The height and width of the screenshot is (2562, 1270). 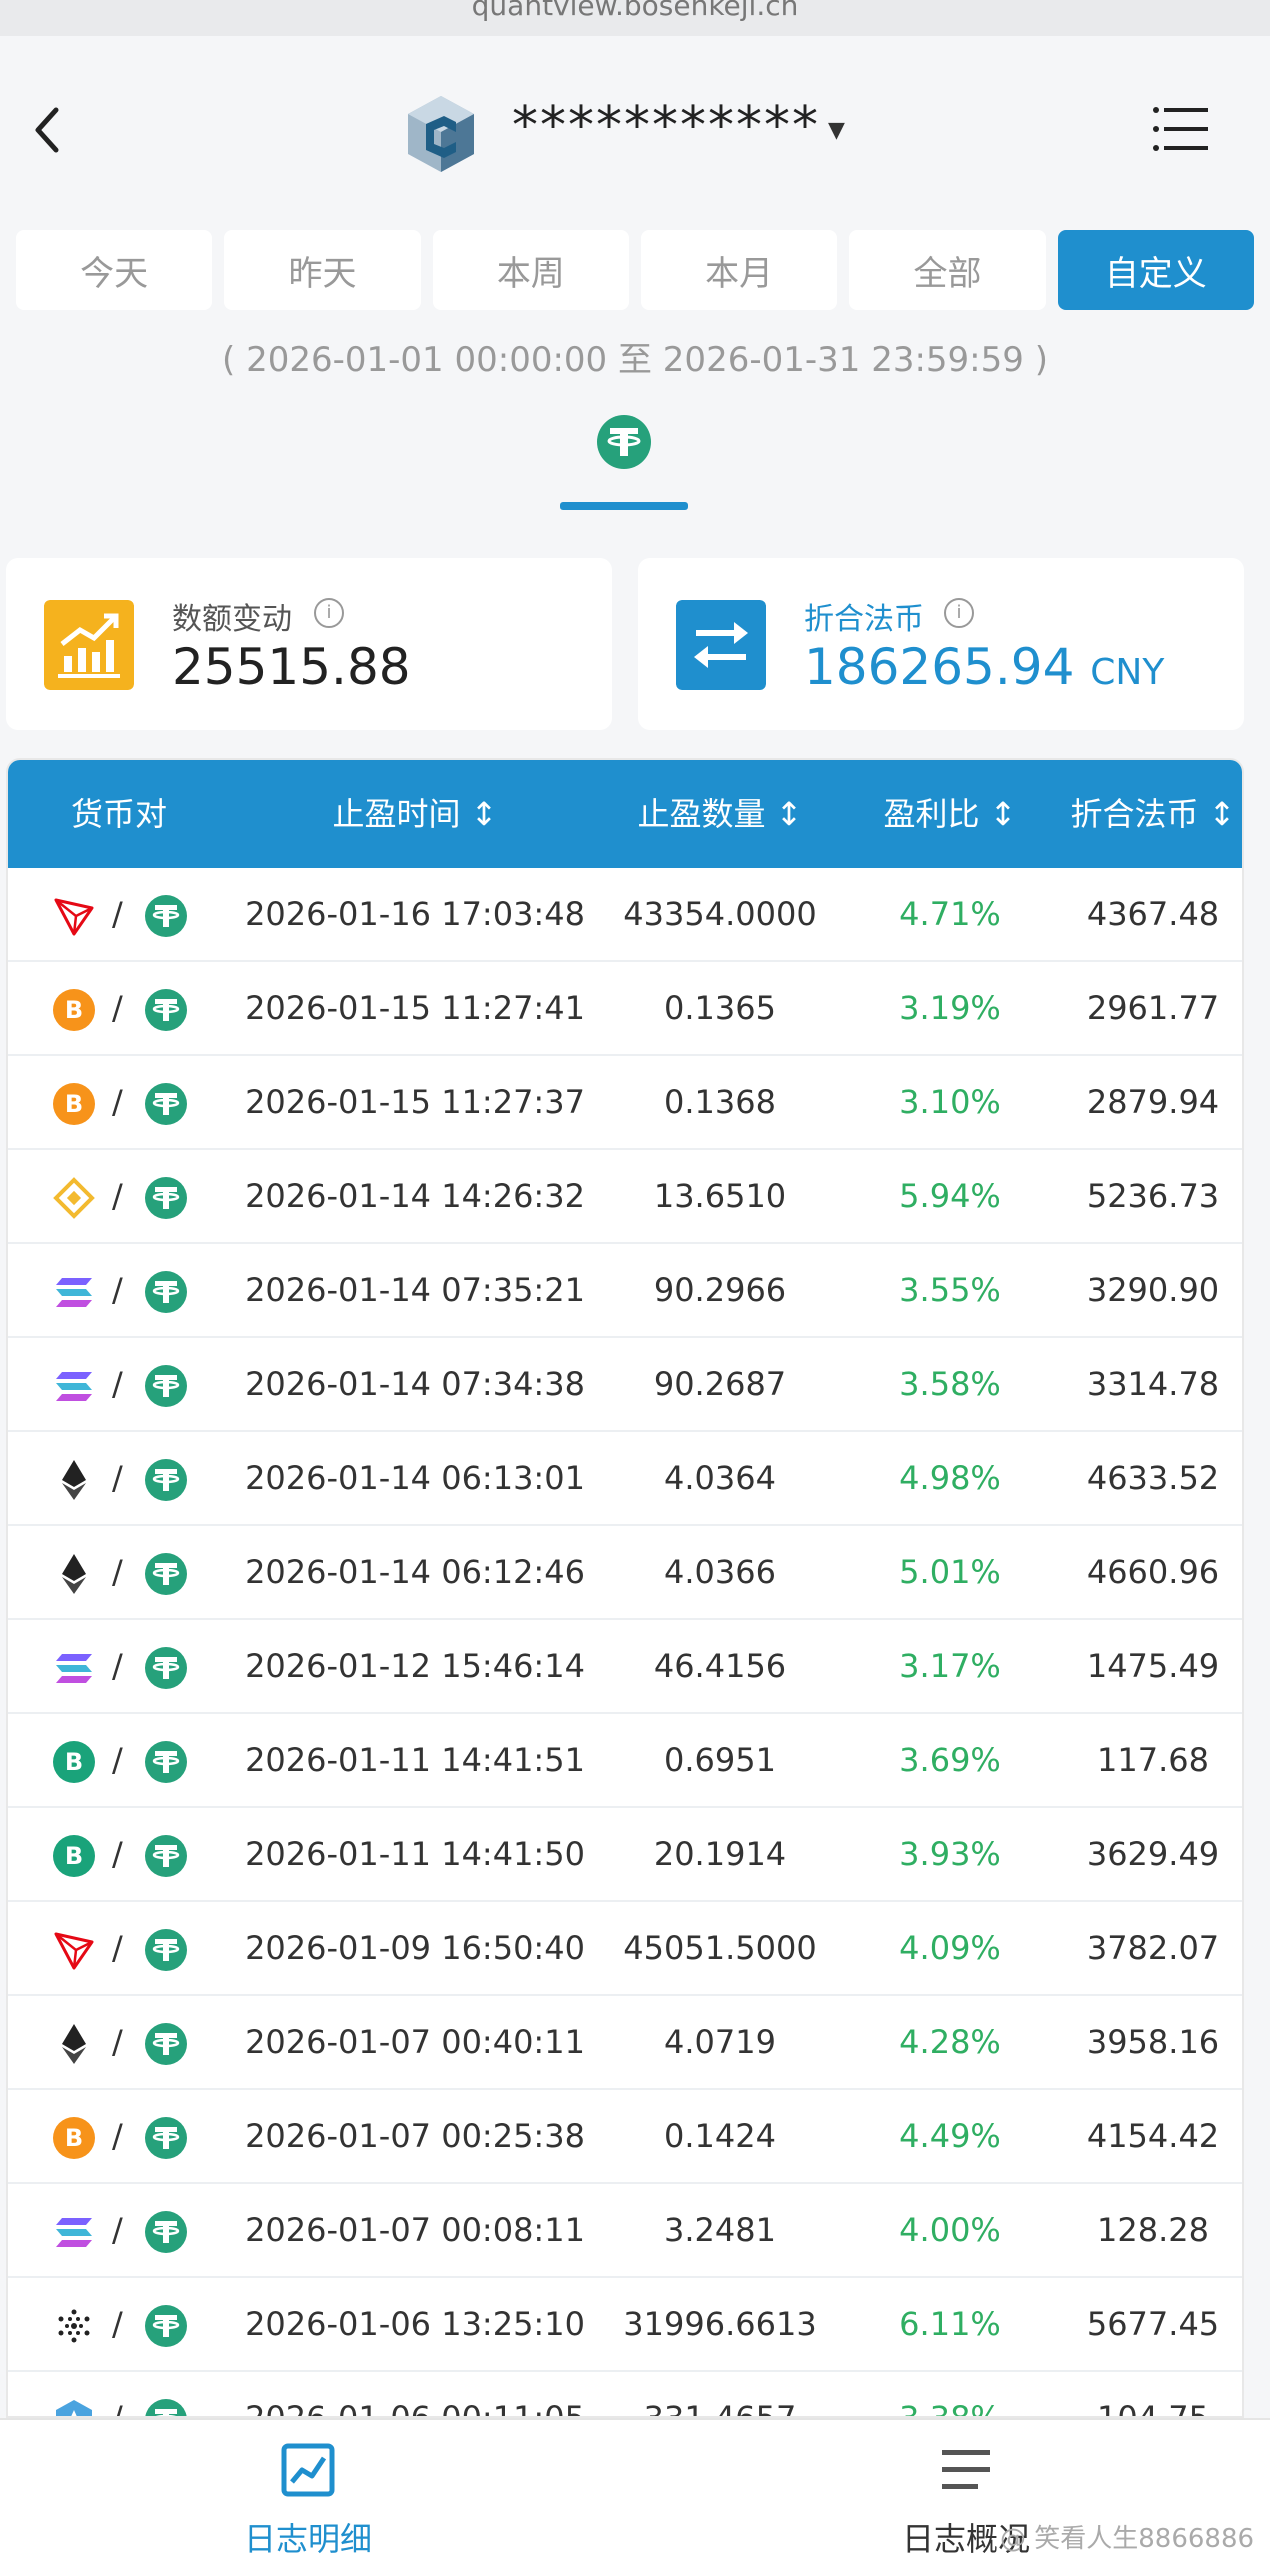 I want to click on nav-log-detail-label: 日志明细, so click(x=307, y=2539).